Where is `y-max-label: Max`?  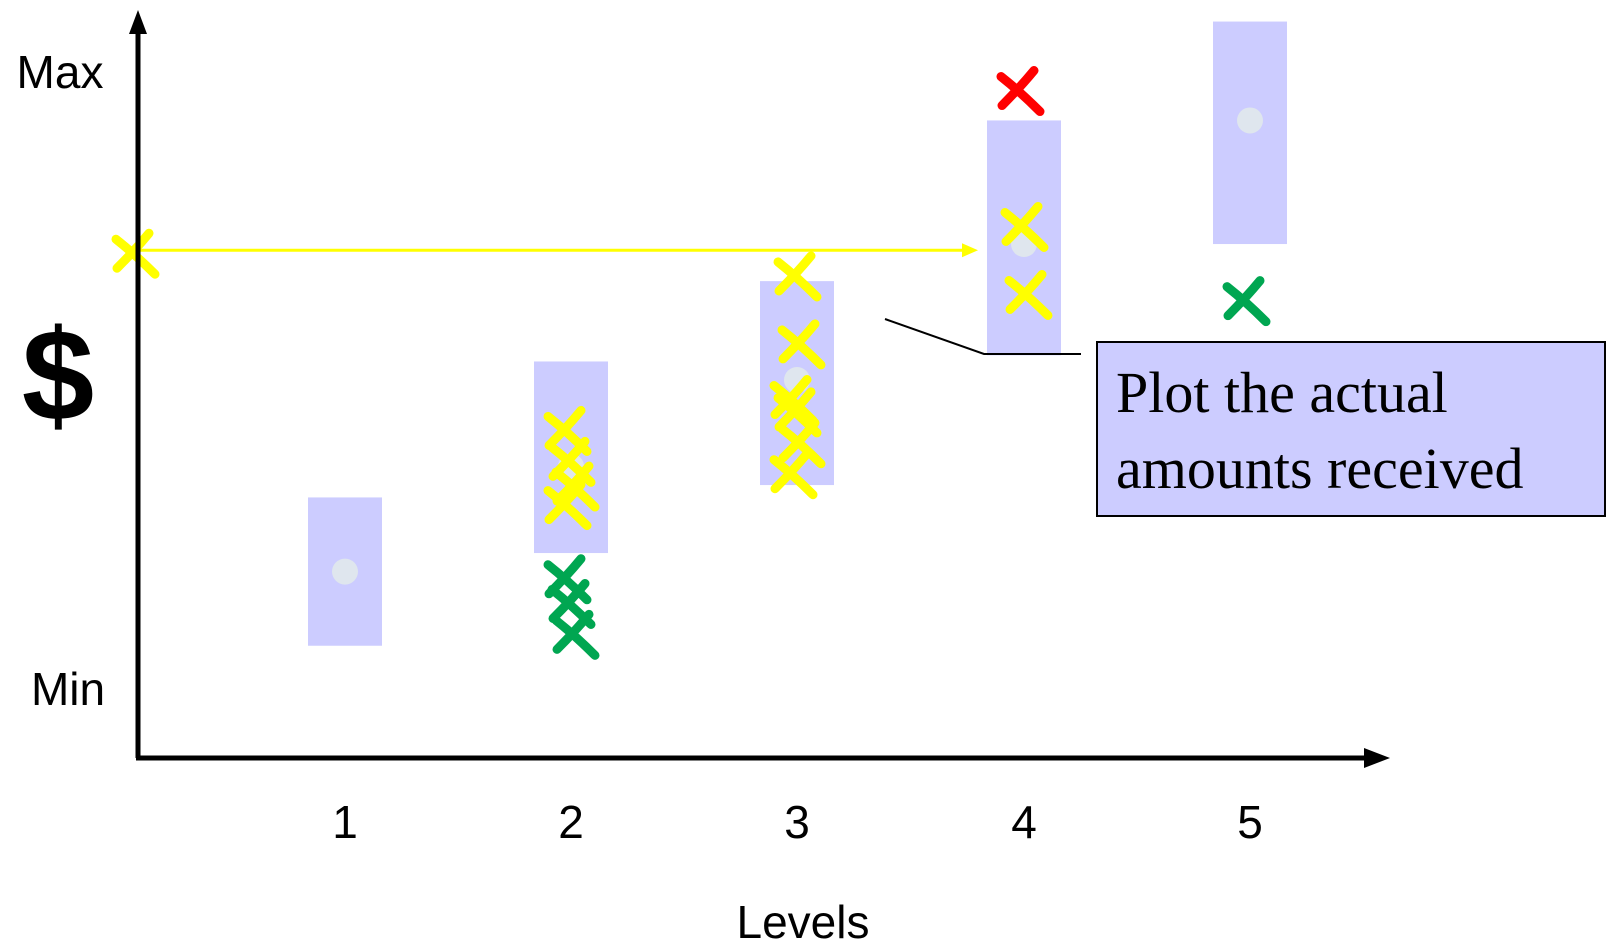 y-max-label: Max is located at coordinates (60, 72).